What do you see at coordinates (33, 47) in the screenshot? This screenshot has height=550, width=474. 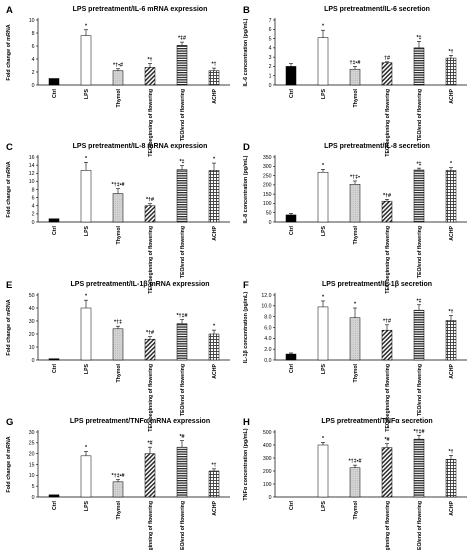 I see `y-tick-label: 6` at bounding box center [33, 47].